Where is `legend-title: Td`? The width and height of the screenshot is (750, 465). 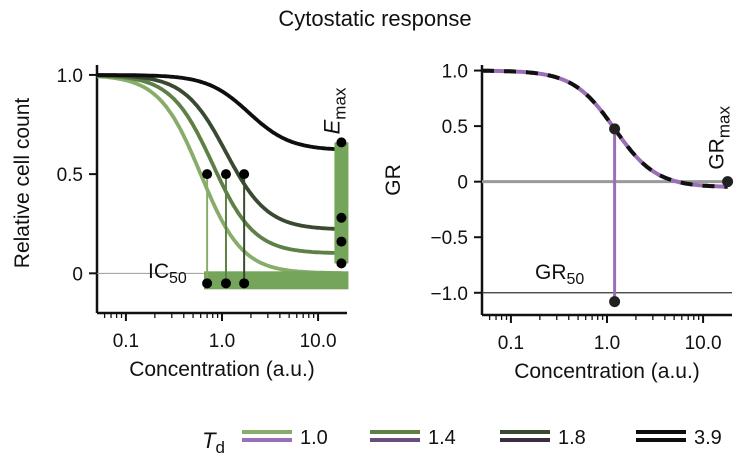
legend-title: Td is located at coordinates (213, 442).